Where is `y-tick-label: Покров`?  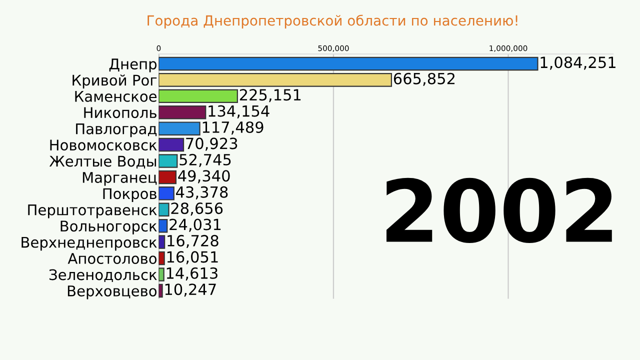 y-tick-label: Покров is located at coordinates (129, 195).